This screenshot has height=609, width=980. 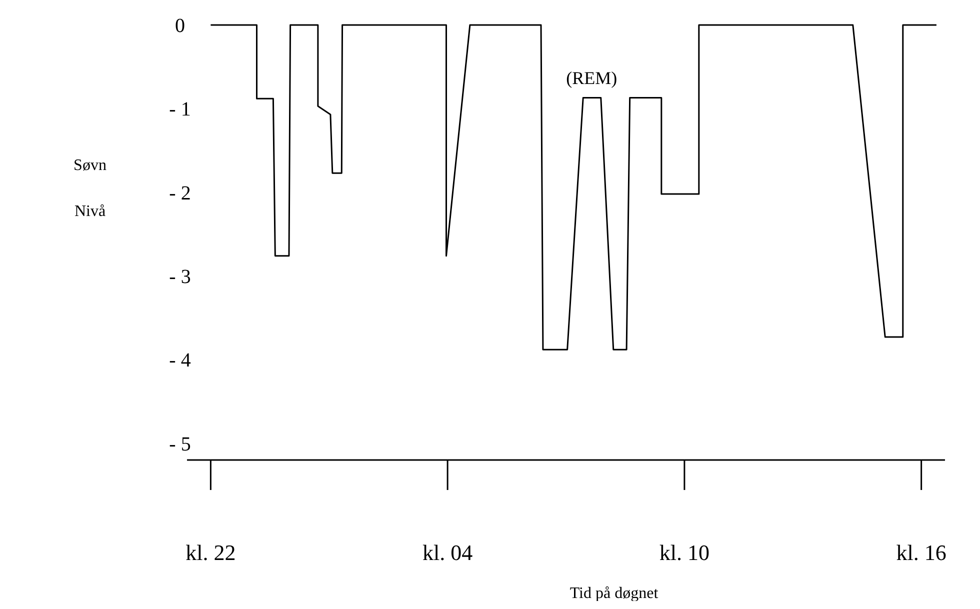 I want to click on x-tick-label: kl. 10, so click(x=684, y=552).